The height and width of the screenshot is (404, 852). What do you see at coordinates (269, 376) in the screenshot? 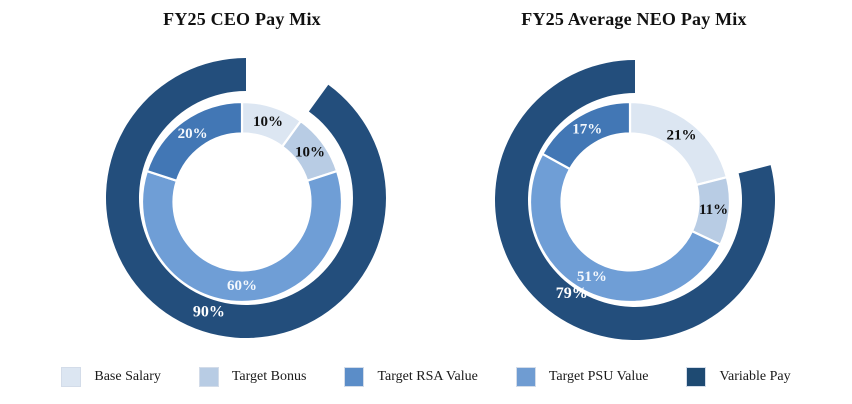
I see `legend-label-target-bonus: Target Bonus` at bounding box center [269, 376].